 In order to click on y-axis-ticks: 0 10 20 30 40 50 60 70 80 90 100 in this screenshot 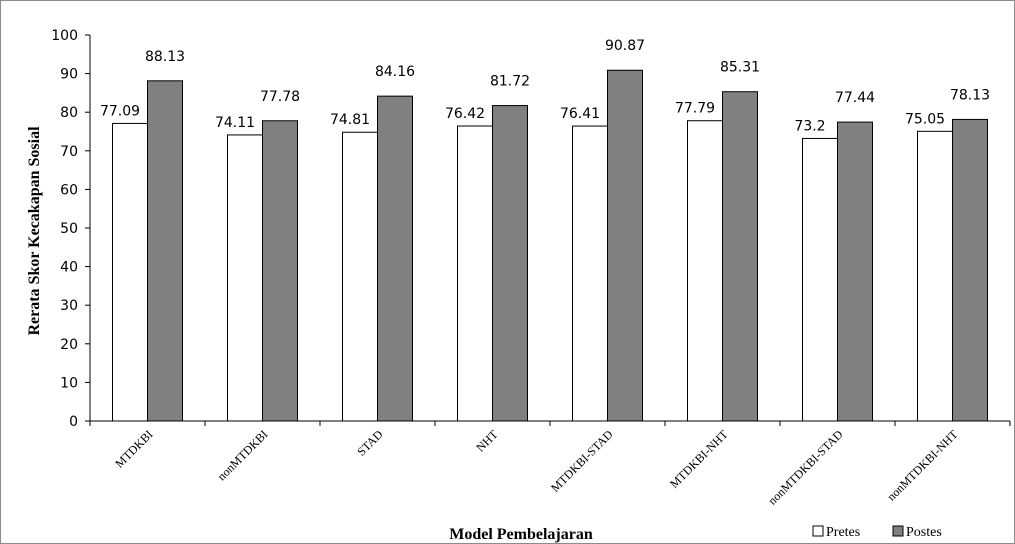, I will do `click(70, 229)`.